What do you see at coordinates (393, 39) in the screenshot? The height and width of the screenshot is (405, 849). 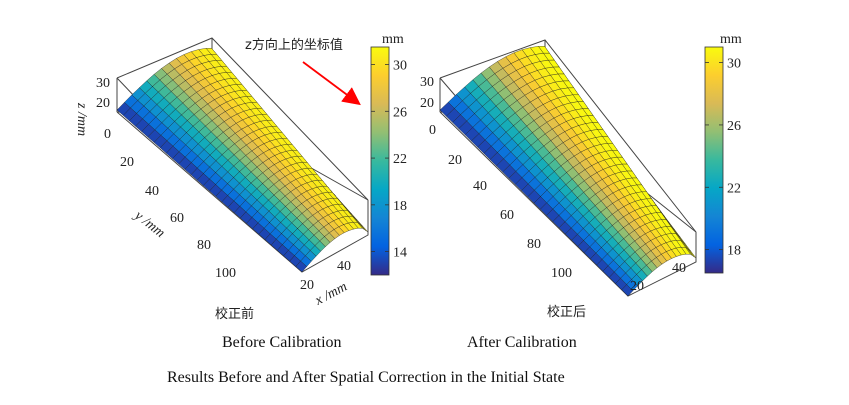 I see `left-colorbar-unit: mm` at bounding box center [393, 39].